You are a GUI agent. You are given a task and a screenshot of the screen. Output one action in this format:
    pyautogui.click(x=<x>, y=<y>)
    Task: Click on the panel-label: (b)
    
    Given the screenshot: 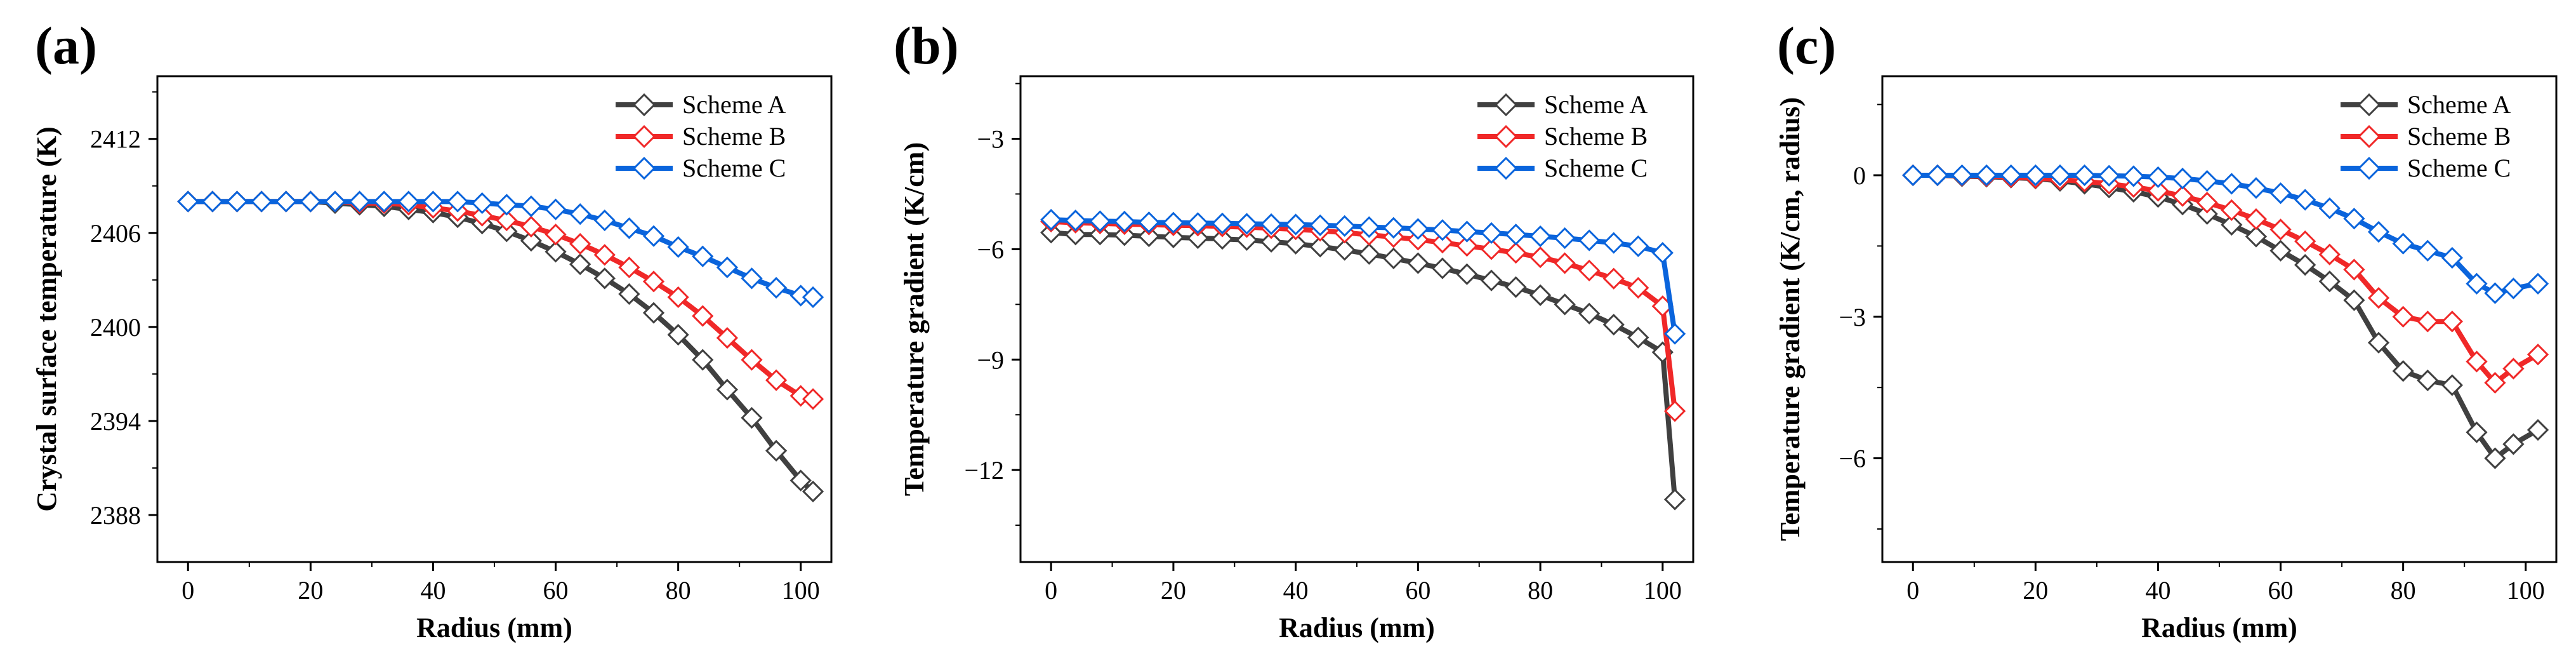 What is the action you would take?
    pyautogui.click(x=926, y=46)
    